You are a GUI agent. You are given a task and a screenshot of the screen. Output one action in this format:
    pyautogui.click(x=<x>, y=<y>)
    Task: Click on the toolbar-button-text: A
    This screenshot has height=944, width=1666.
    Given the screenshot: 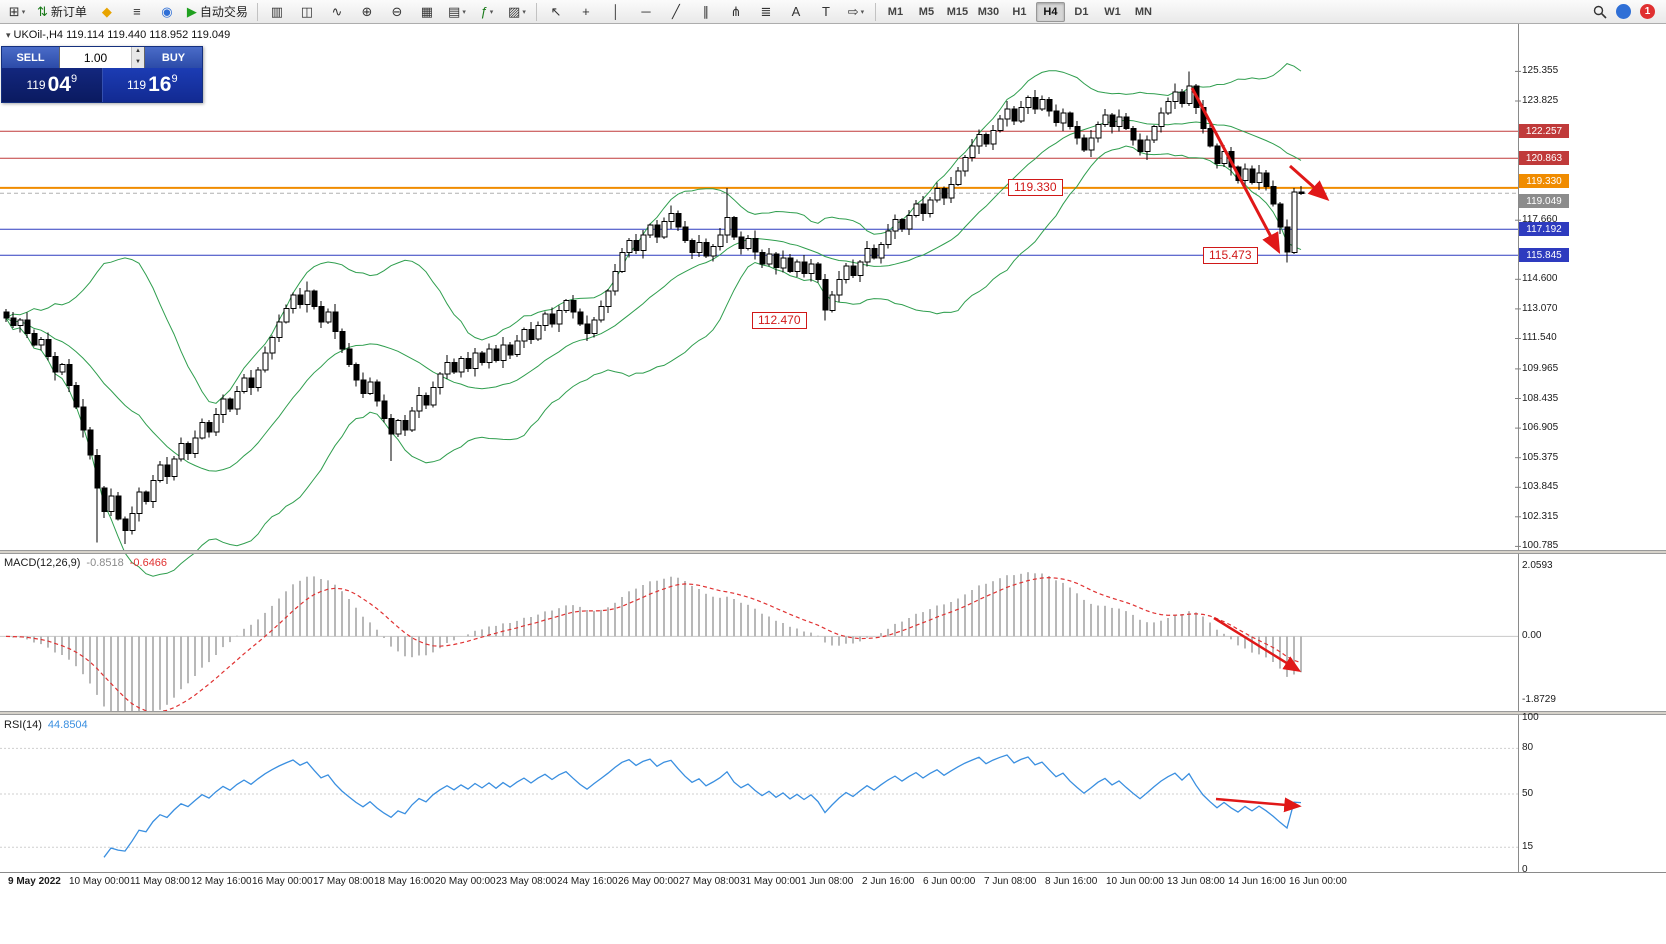 What is the action you would take?
    pyautogui.click(x=796, y=12)
    